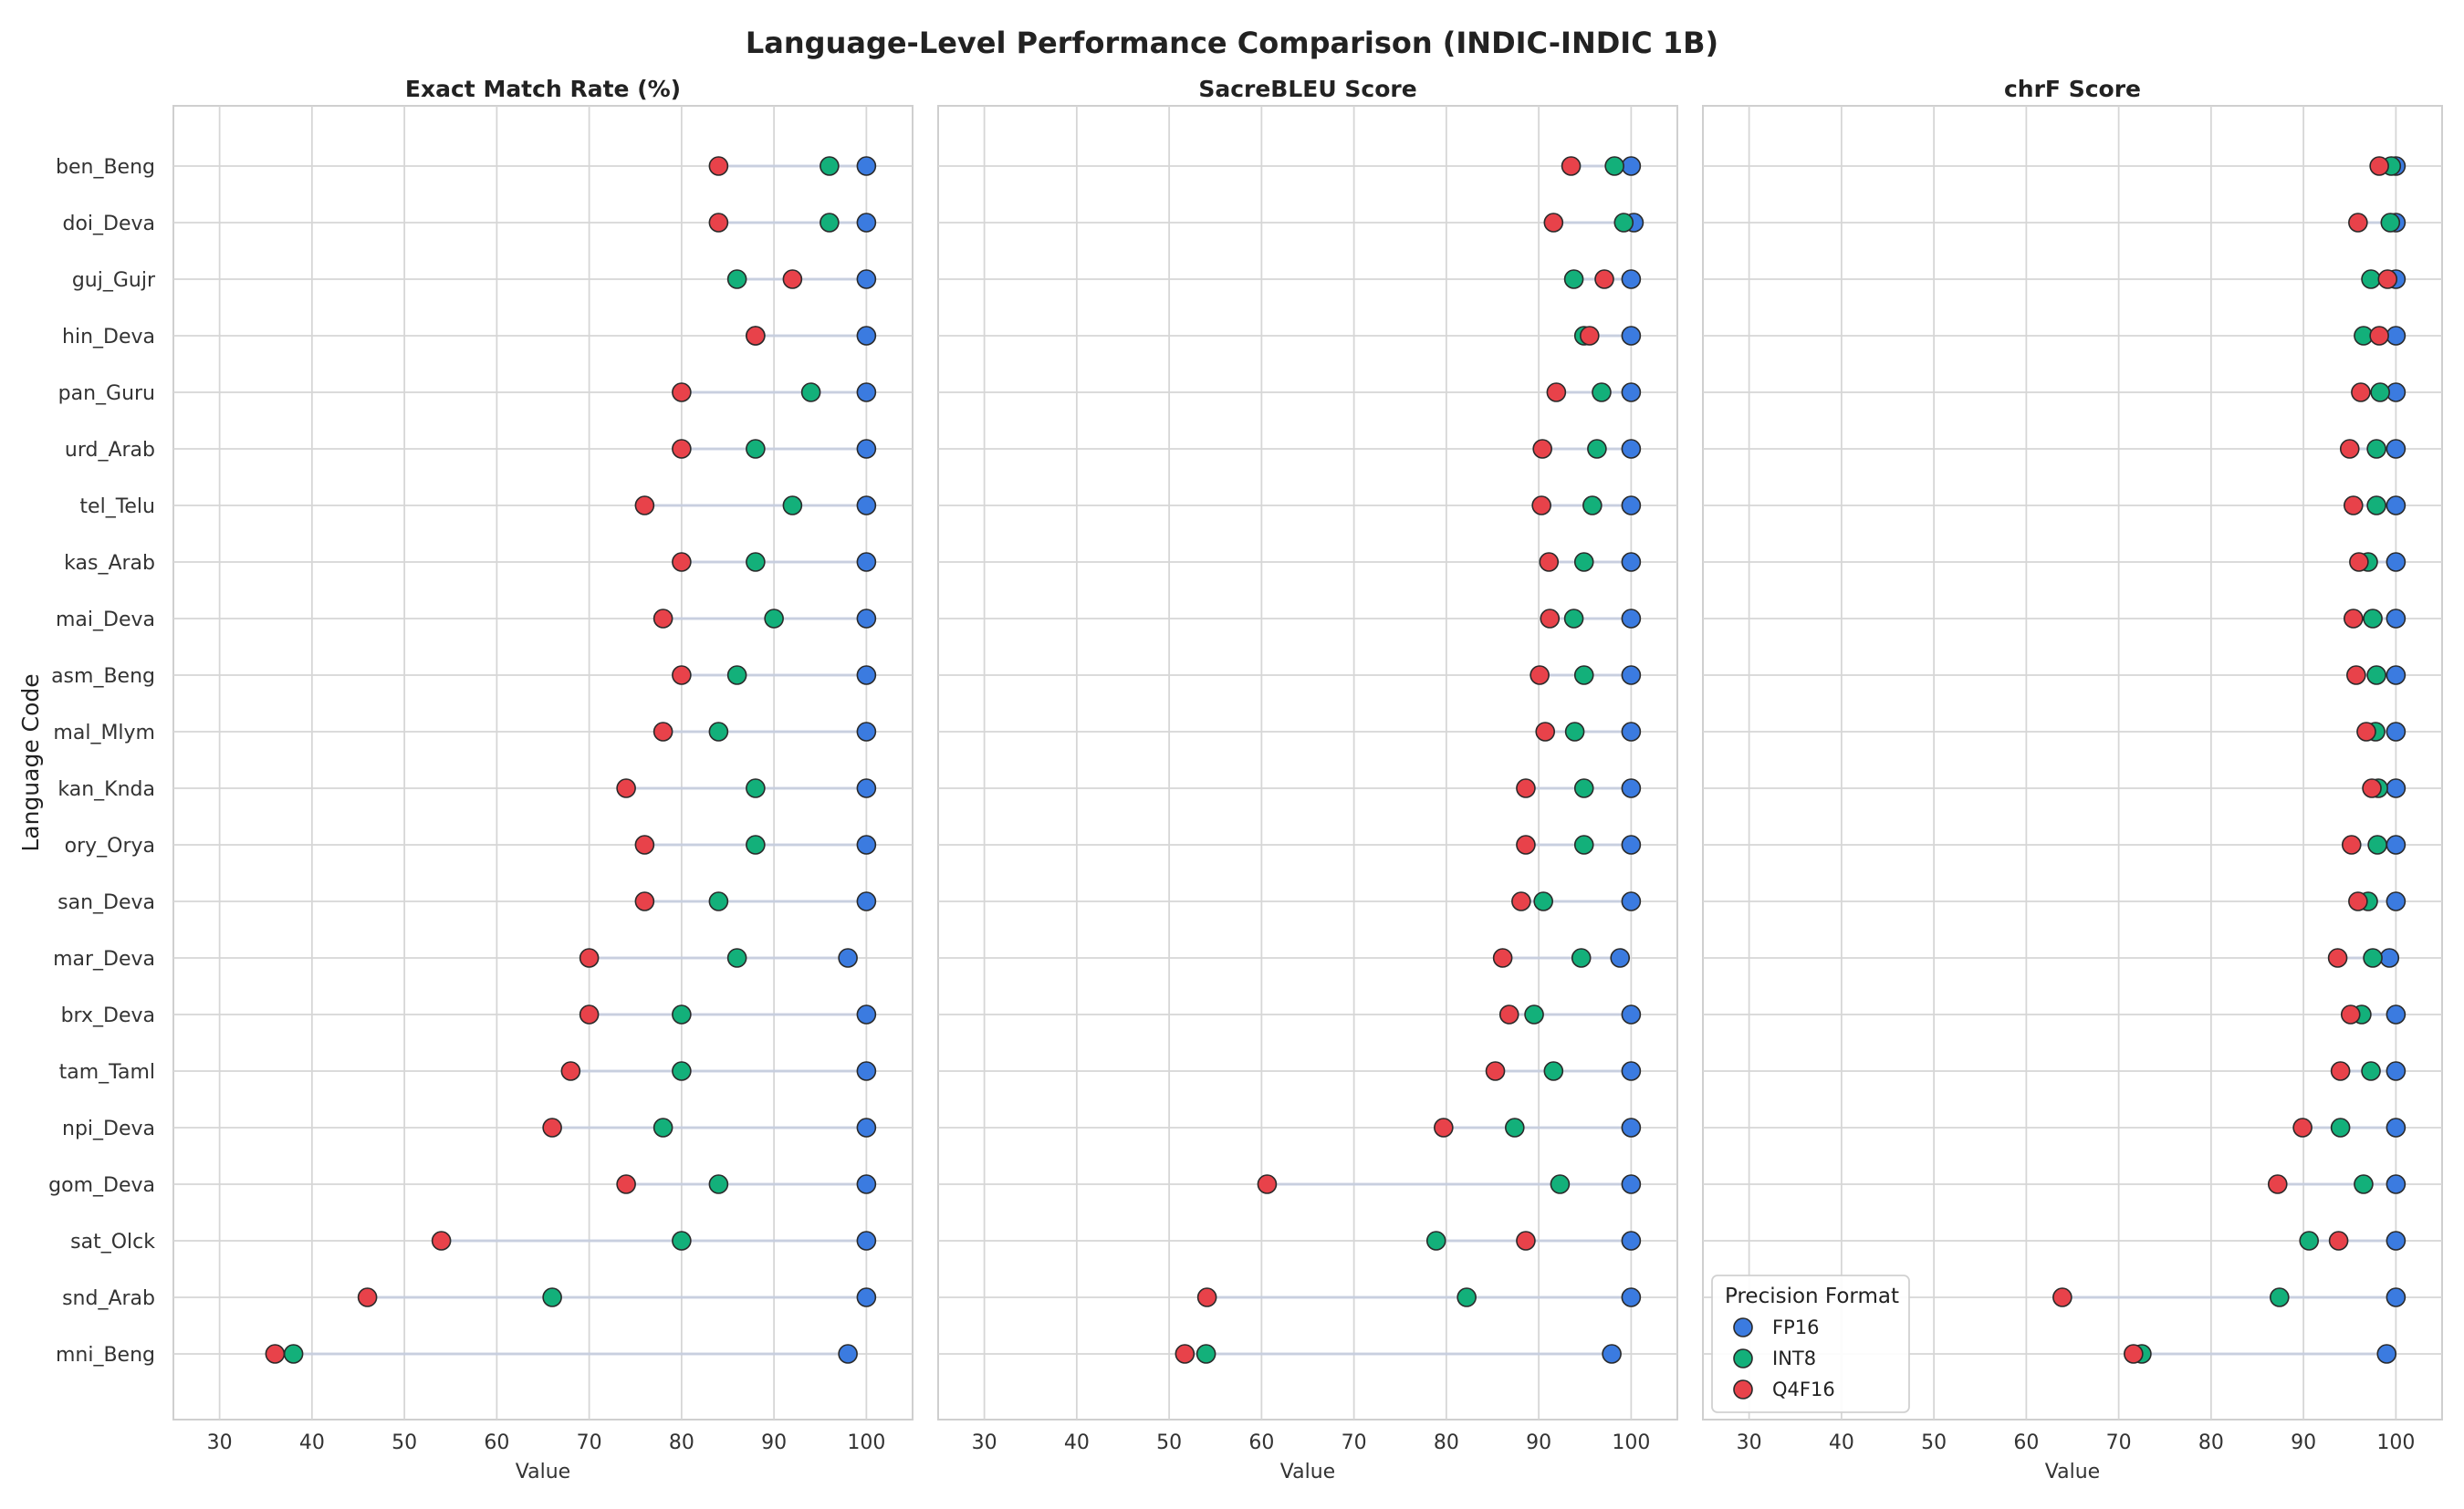  What do you see at coordinates (1812, 1296) in the screenshot?
I see `legend-title: Precision Format` at bounding box center [1812, 1296].